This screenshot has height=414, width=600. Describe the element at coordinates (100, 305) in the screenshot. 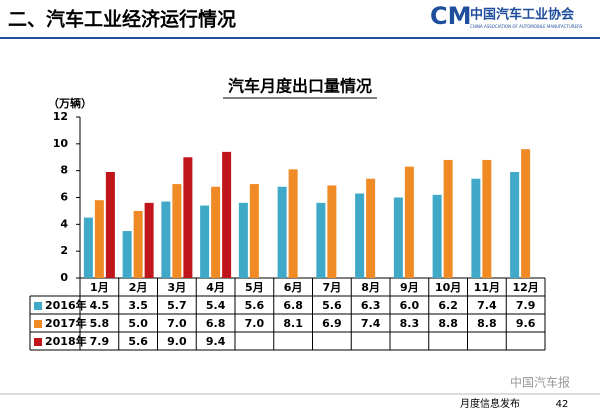

I see `table-value: 4.5` at that location.